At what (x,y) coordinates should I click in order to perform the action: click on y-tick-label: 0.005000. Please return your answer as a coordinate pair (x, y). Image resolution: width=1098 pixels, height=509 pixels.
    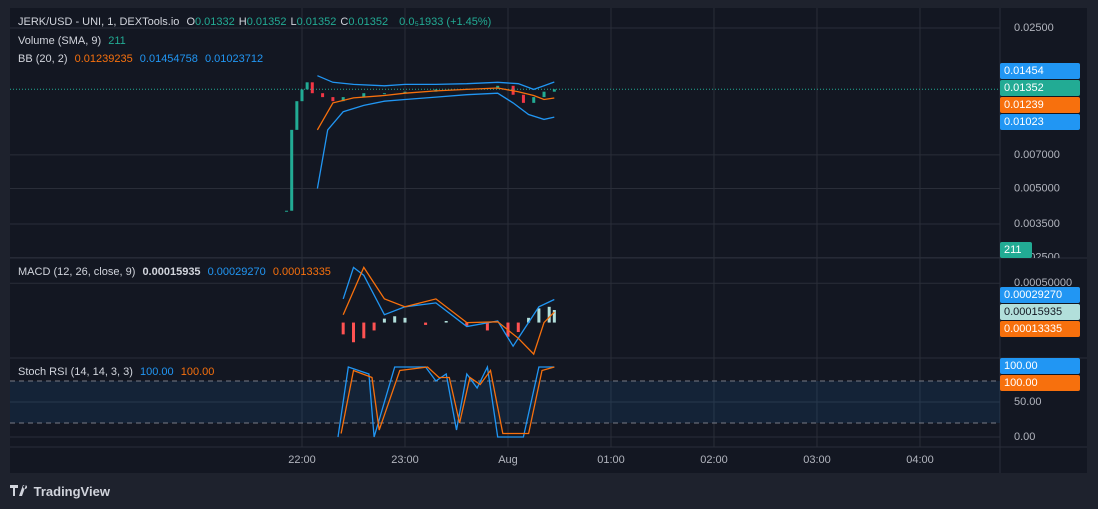
    Looking at the image, I should click on (1037, 188).